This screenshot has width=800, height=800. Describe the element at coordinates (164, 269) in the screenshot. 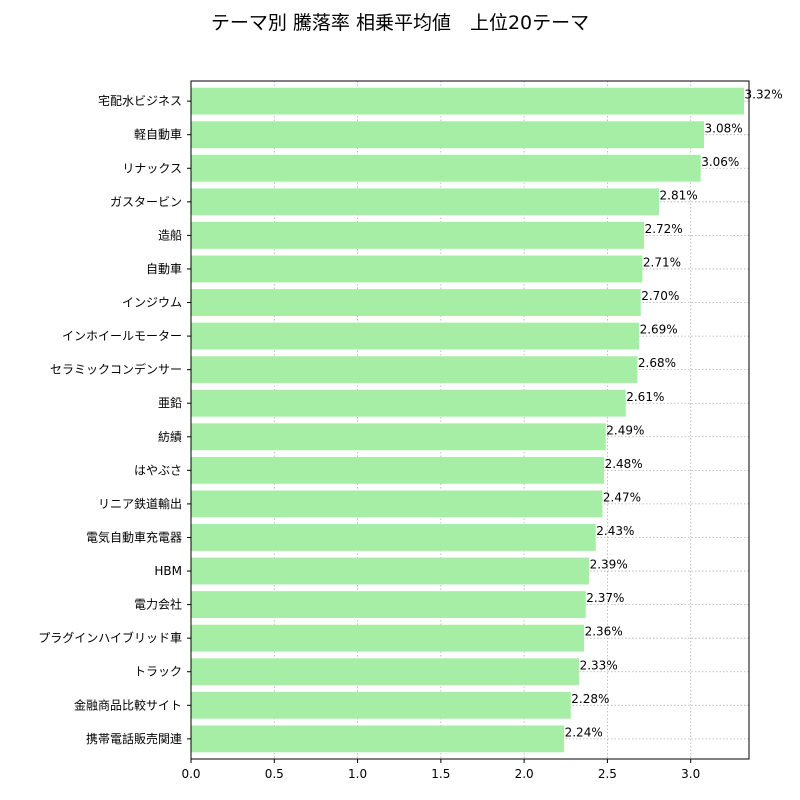

I see `category-label: 自動車` at that location.